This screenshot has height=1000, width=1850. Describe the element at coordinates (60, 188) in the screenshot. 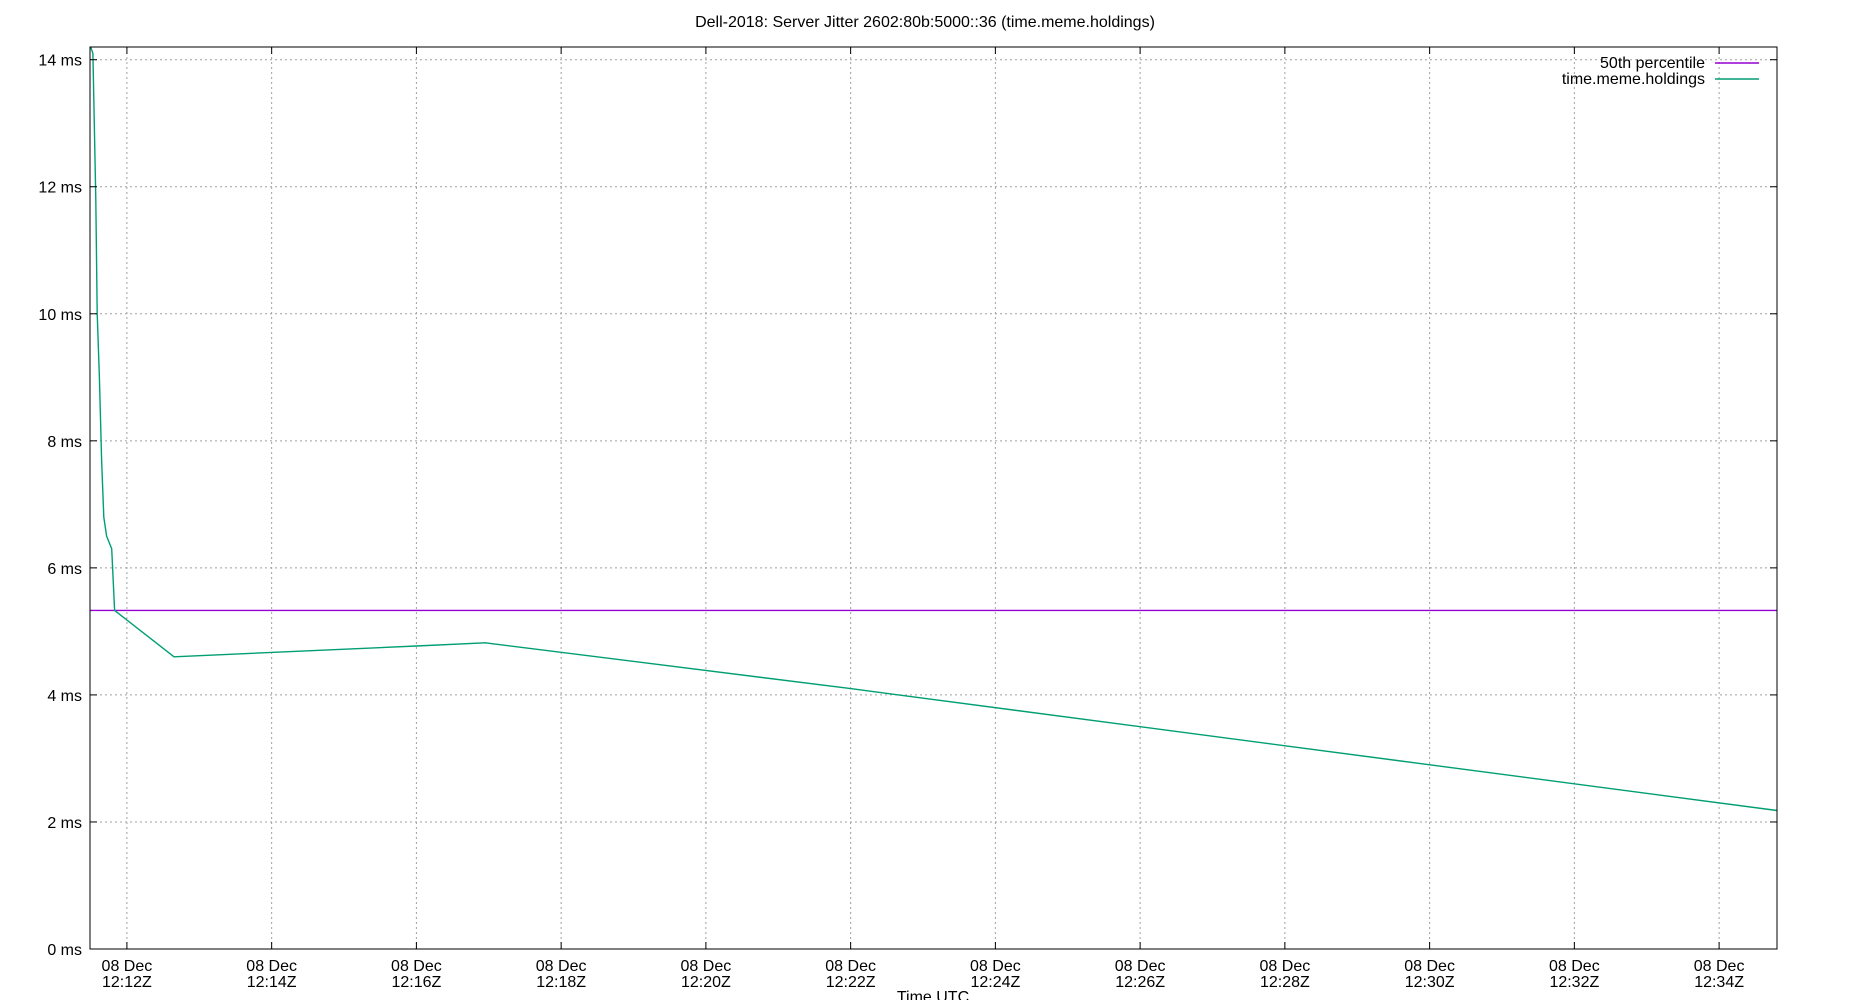

I see `y-tick-label: 12 ms` at that location.